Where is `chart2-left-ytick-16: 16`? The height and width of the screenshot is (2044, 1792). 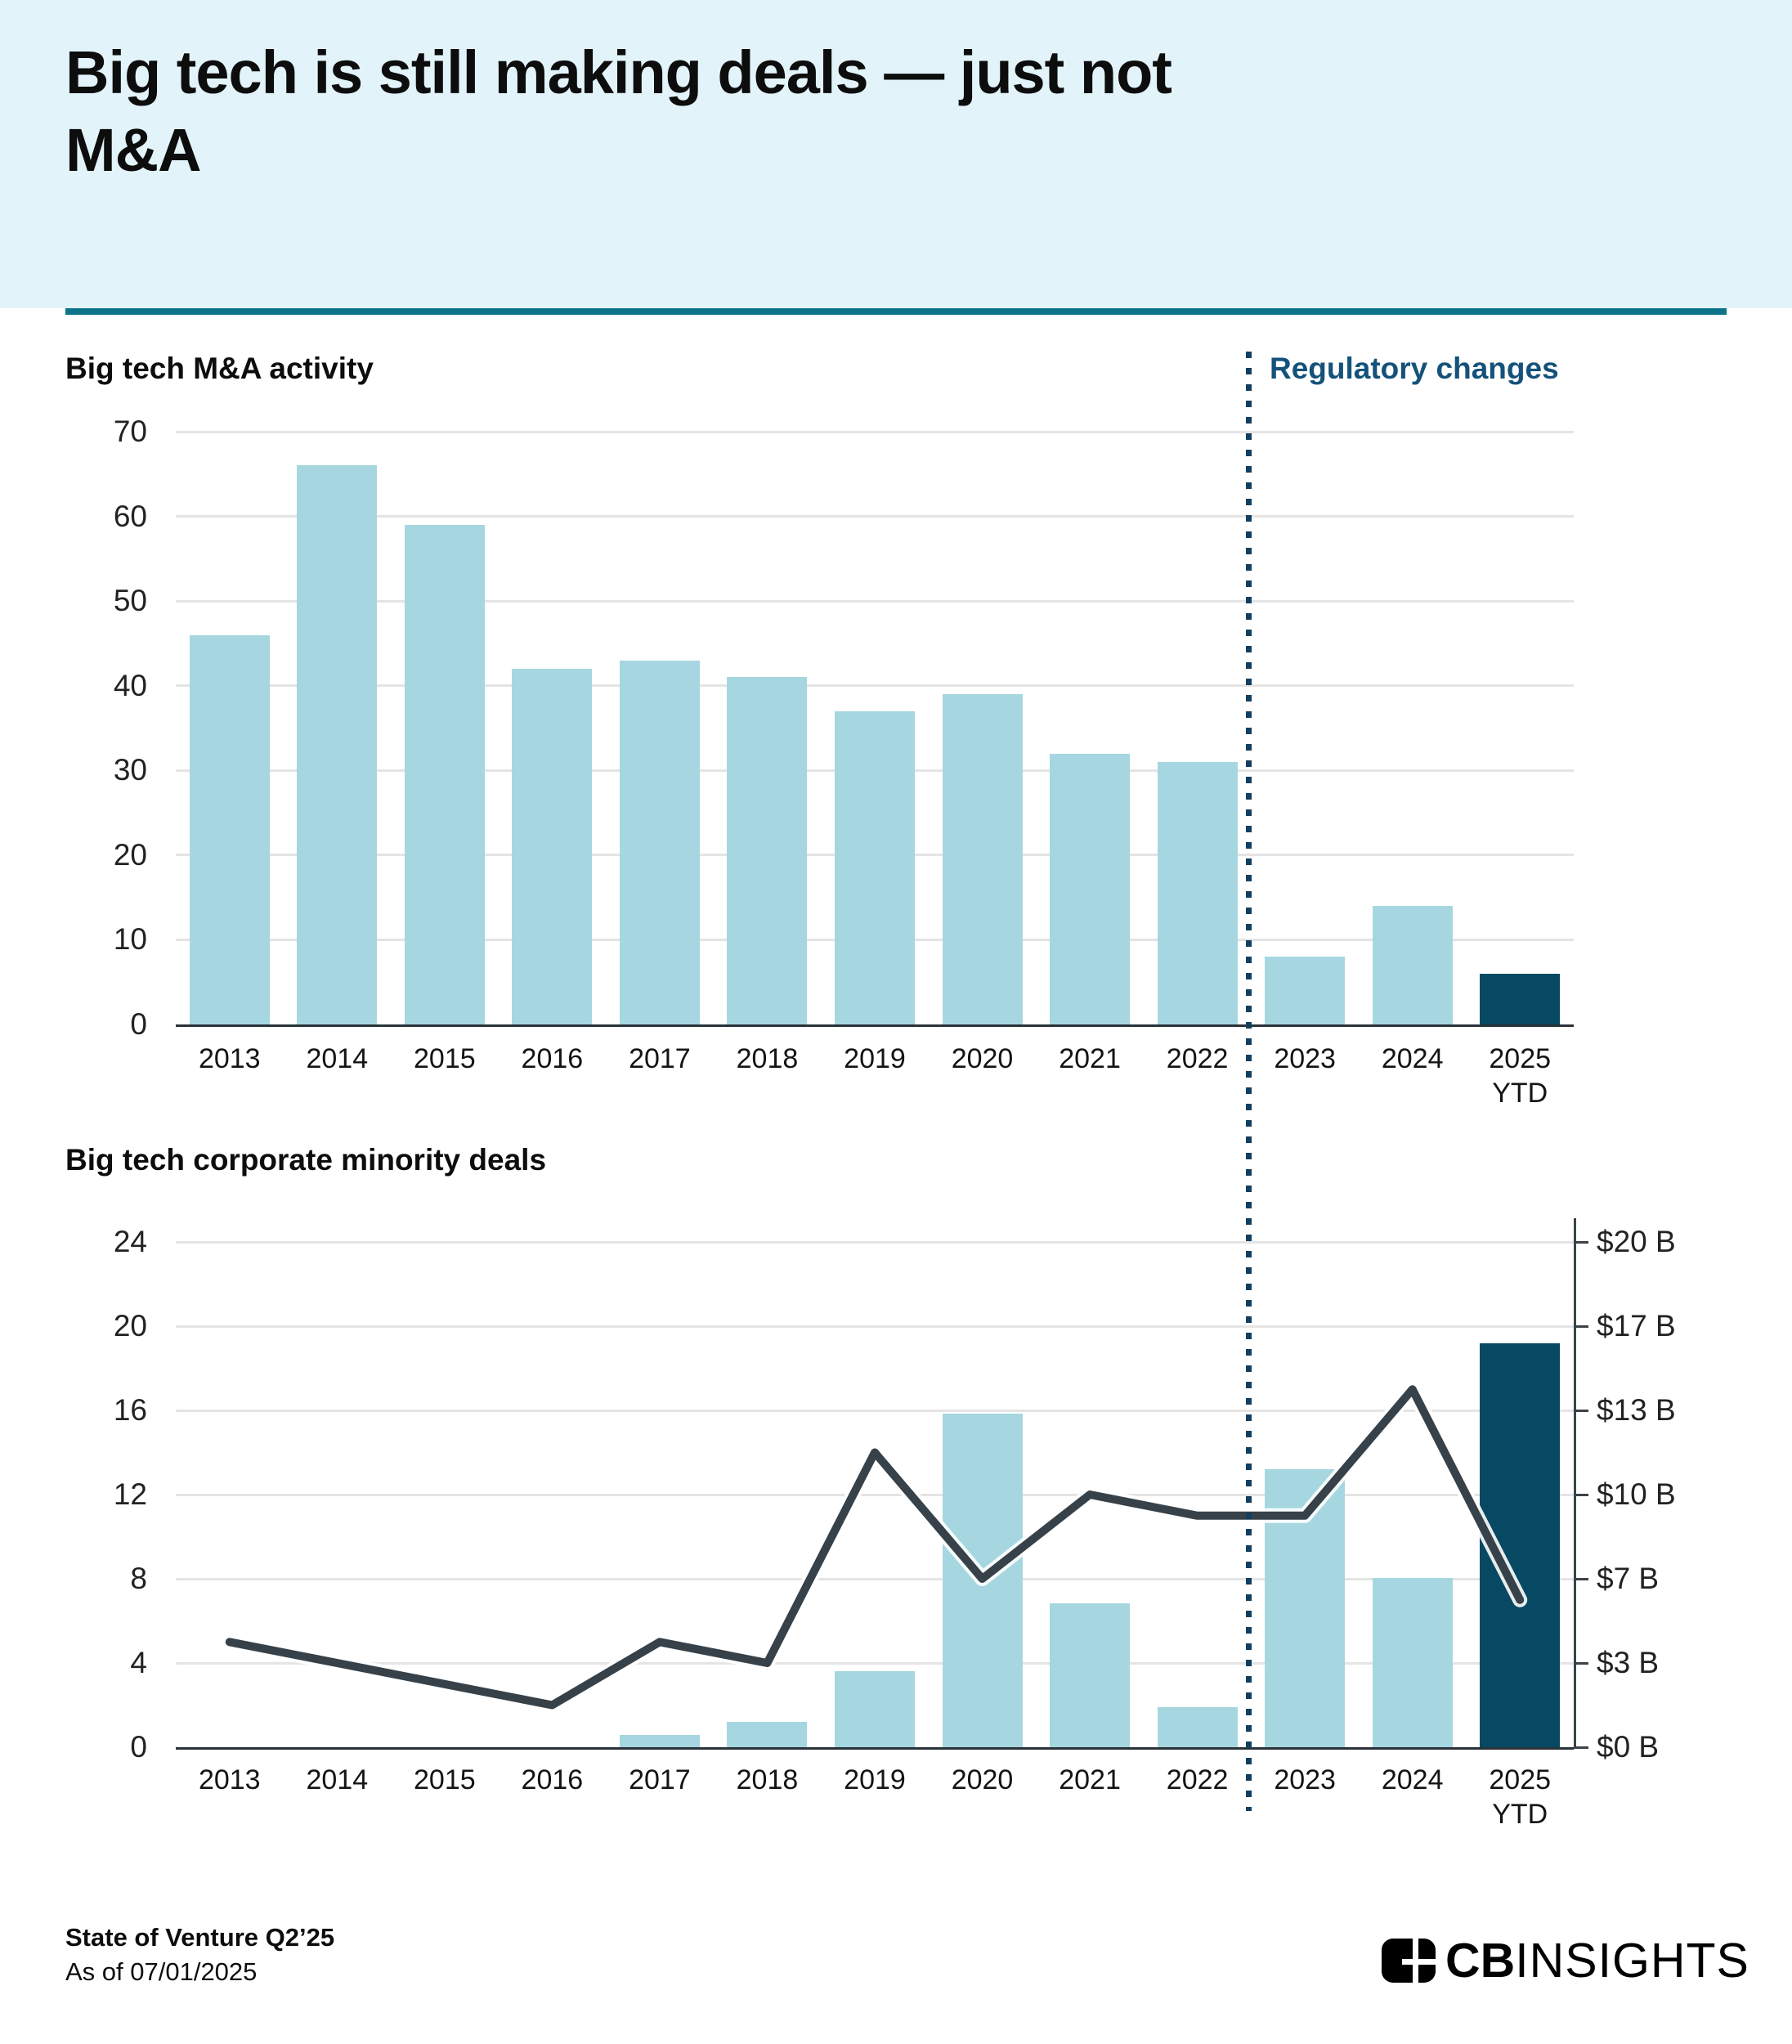
chart2-left-ytick-16: 16 is located at coordinates (130, 1410).